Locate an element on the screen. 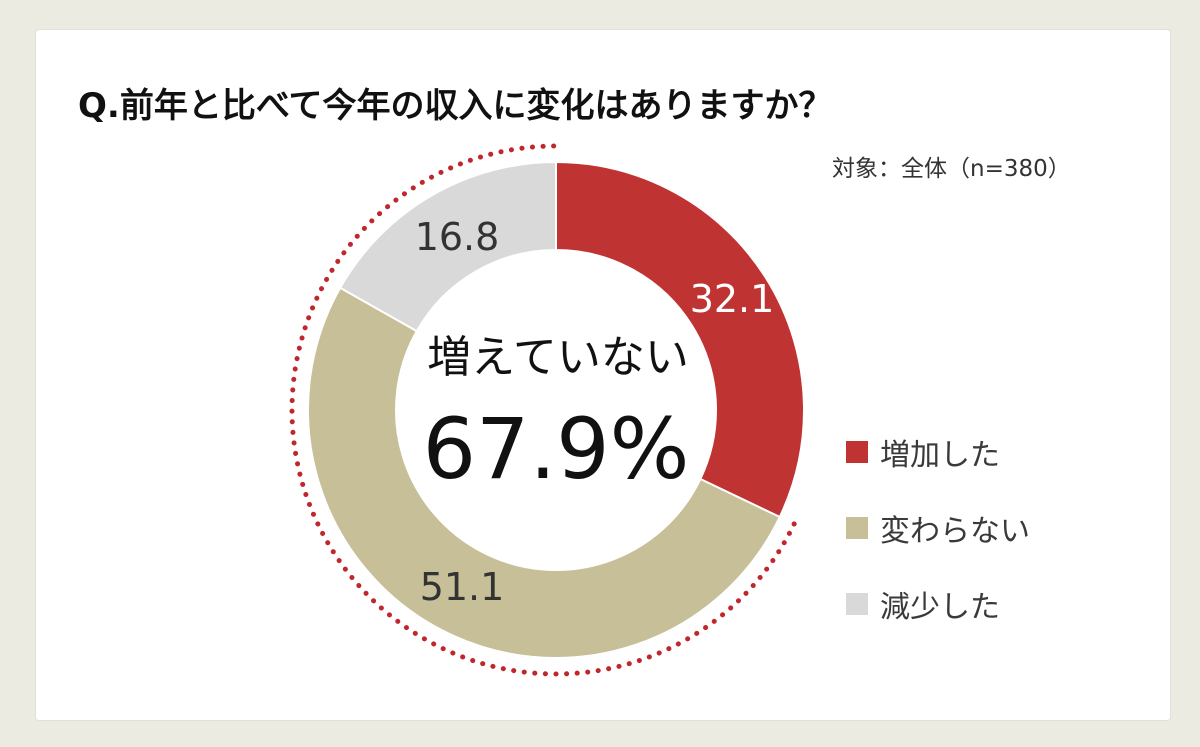  legend-item-decrease: 減少した is located at coordinates (938, 604).